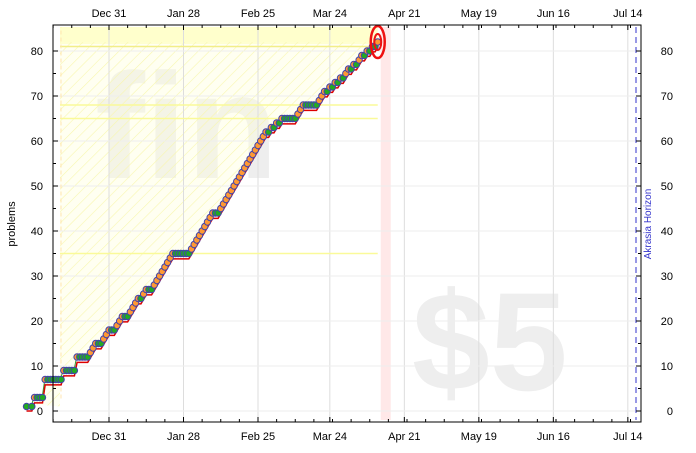  I want to click on y-tick-label-right-5: 50, so click(667, 187).